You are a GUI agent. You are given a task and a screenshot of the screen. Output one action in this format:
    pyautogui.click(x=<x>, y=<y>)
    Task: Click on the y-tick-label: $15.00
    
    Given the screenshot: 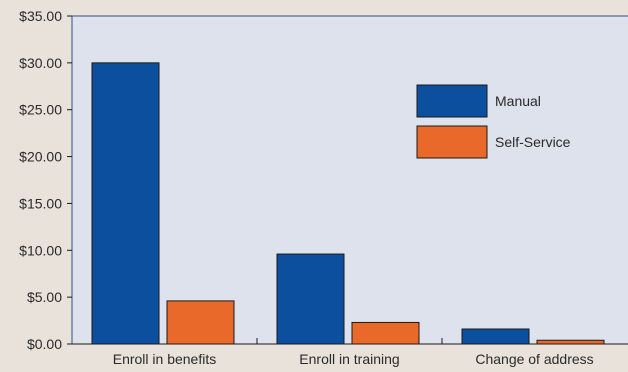 What is the action you would take?
    pyautogui.click(x=40, y=203)
    